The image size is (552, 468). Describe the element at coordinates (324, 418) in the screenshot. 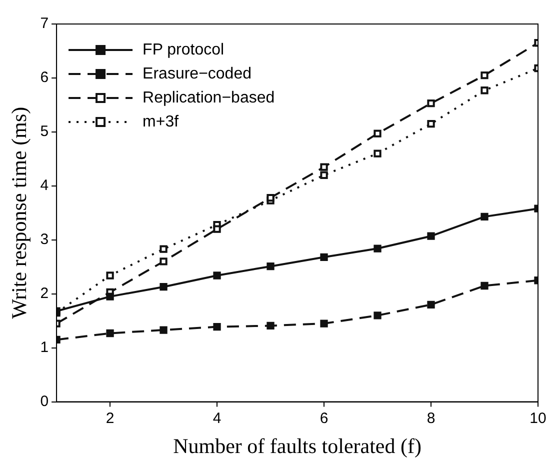

I see `x-tick-label: 6` at that location.